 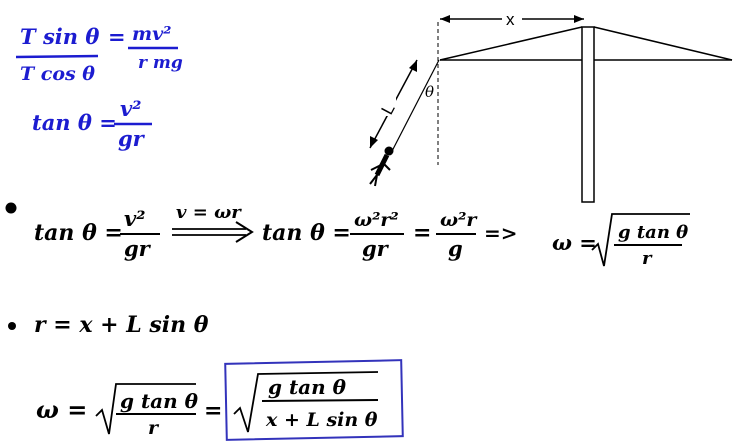 What do you see at coordinates (12, 326) in the screenshot?
I see `row2-bullet-icon` at bounding box center [12, 326].